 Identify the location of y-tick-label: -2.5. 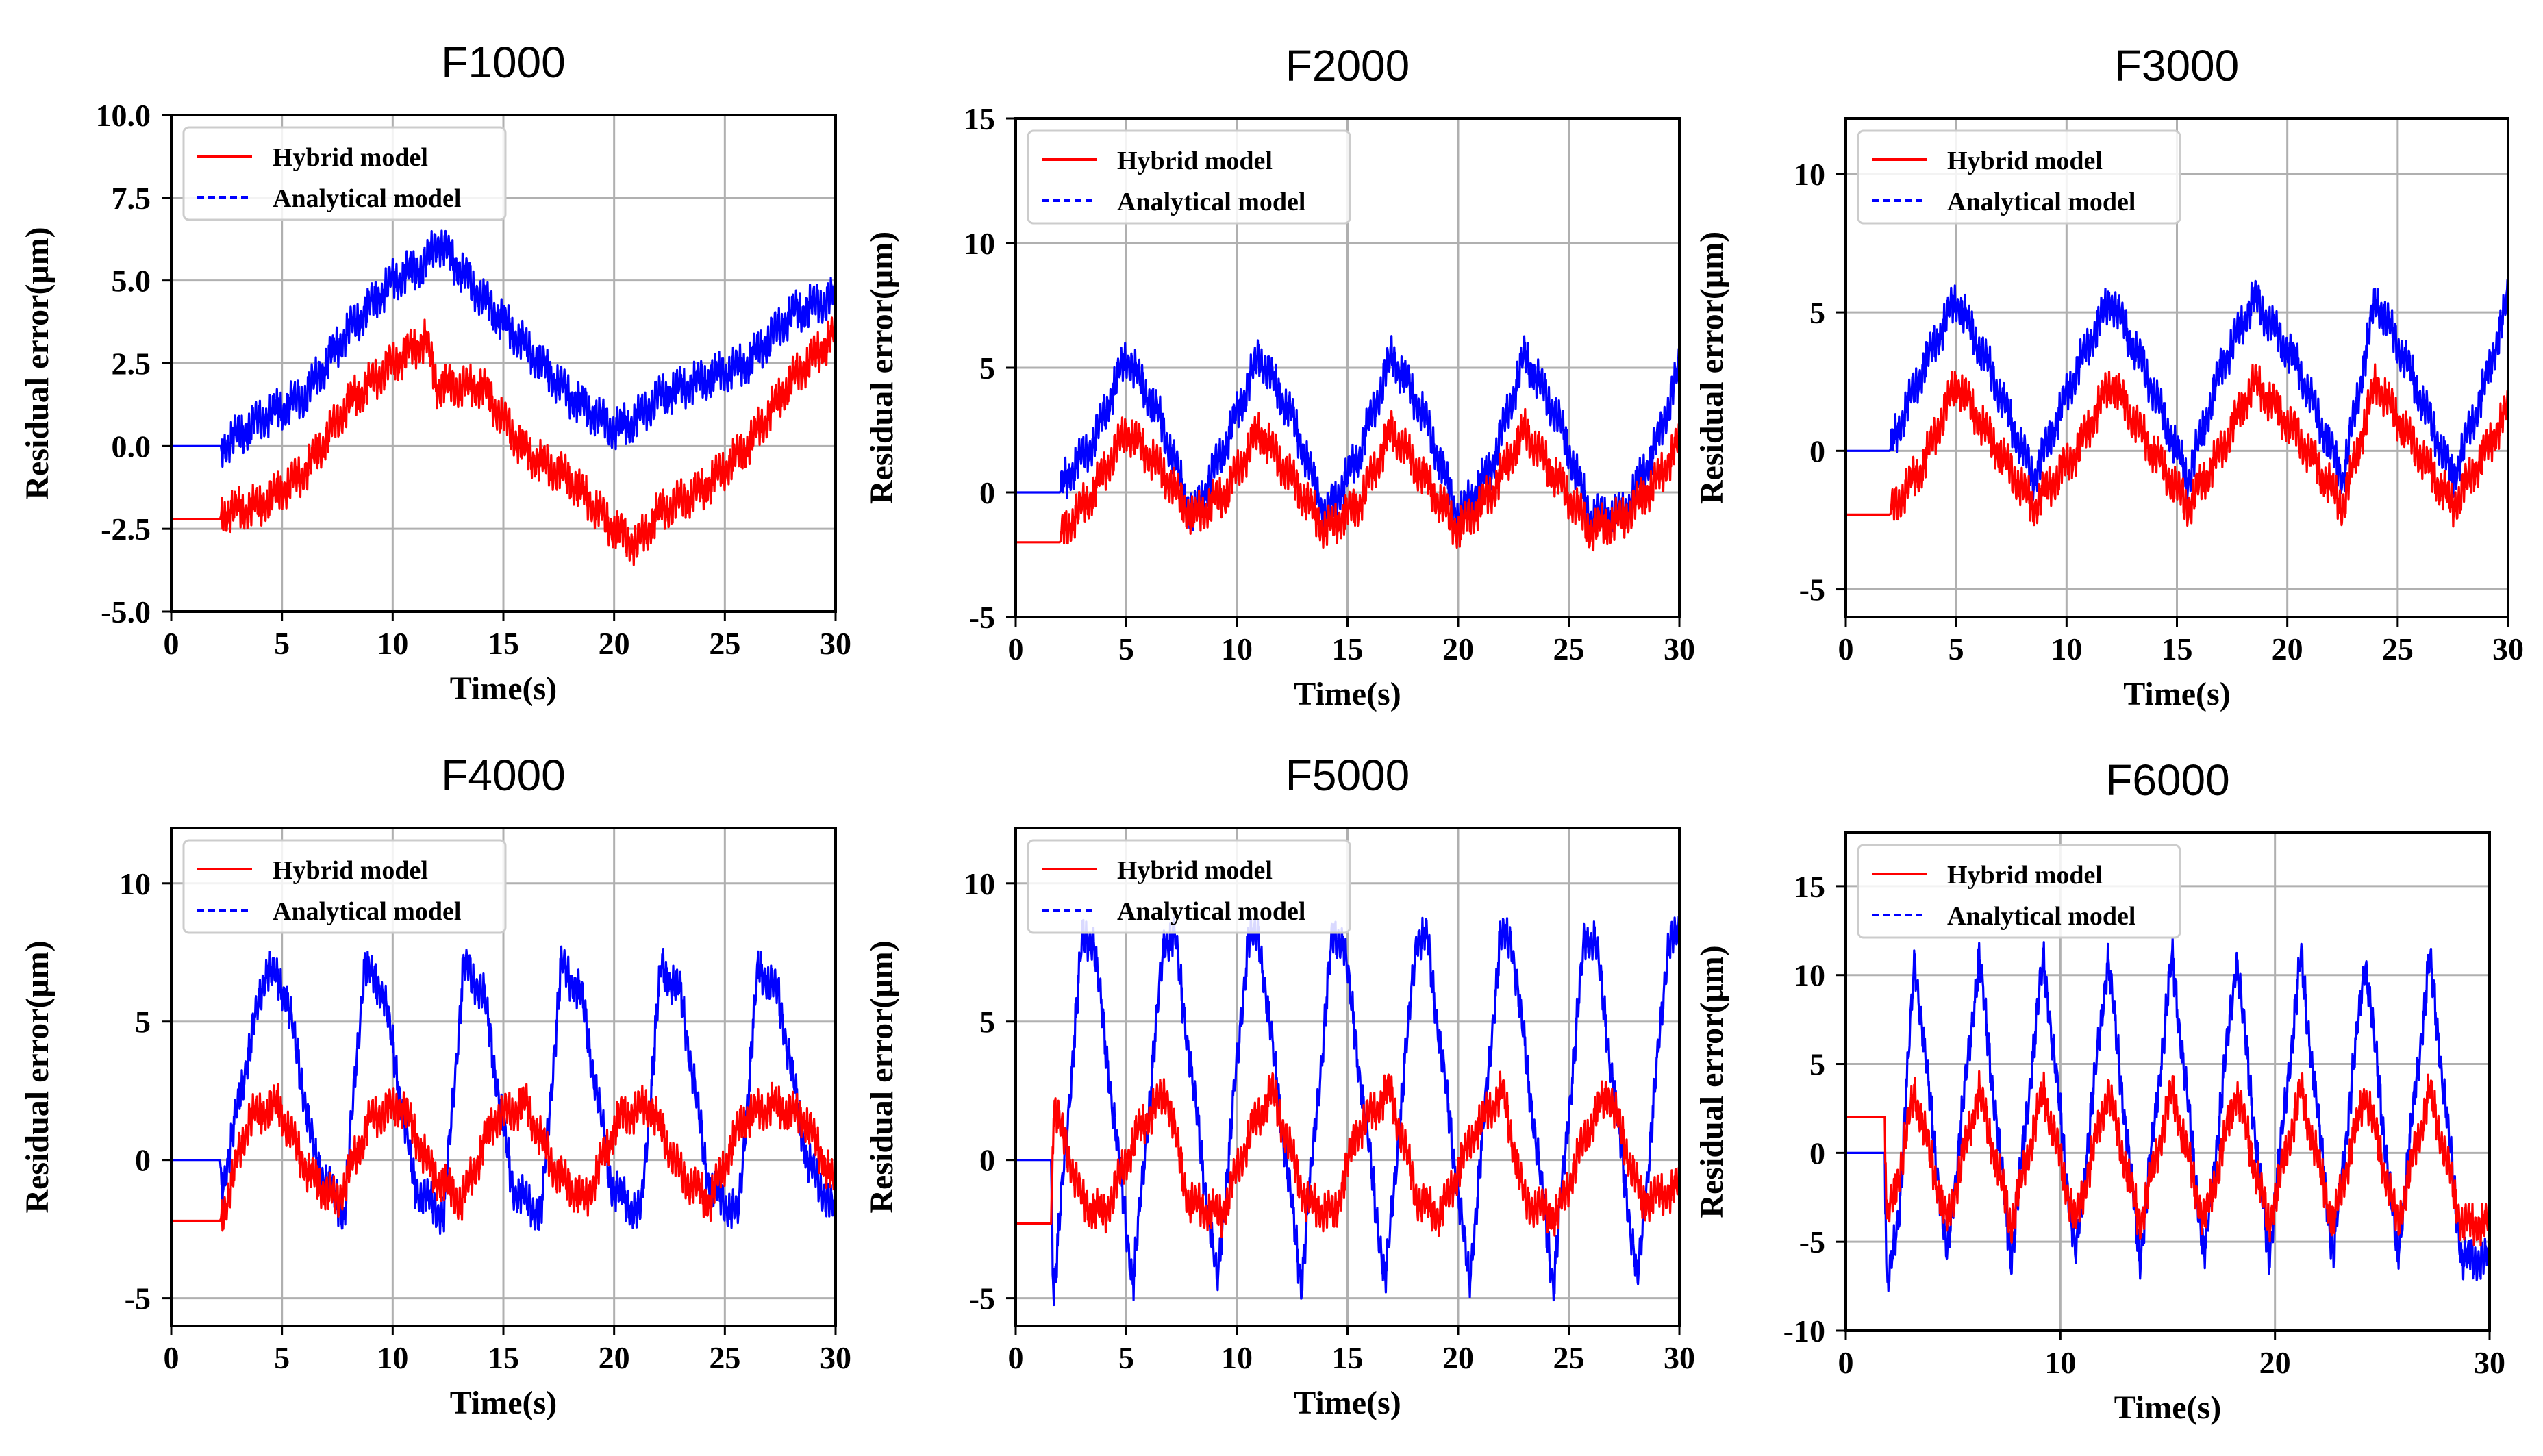
(126, 529).